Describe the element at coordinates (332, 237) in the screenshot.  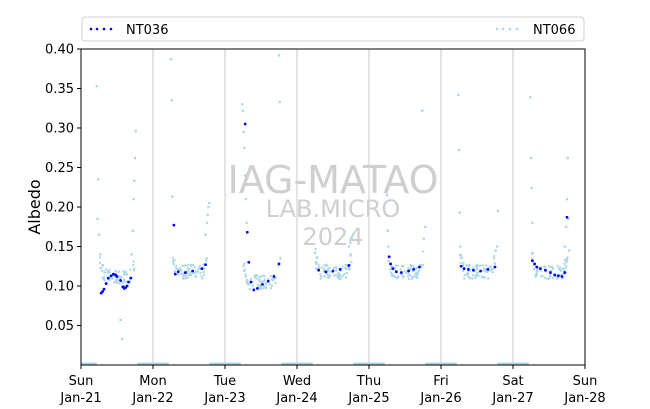
I see `watermark-line-3: 2024` at that location.